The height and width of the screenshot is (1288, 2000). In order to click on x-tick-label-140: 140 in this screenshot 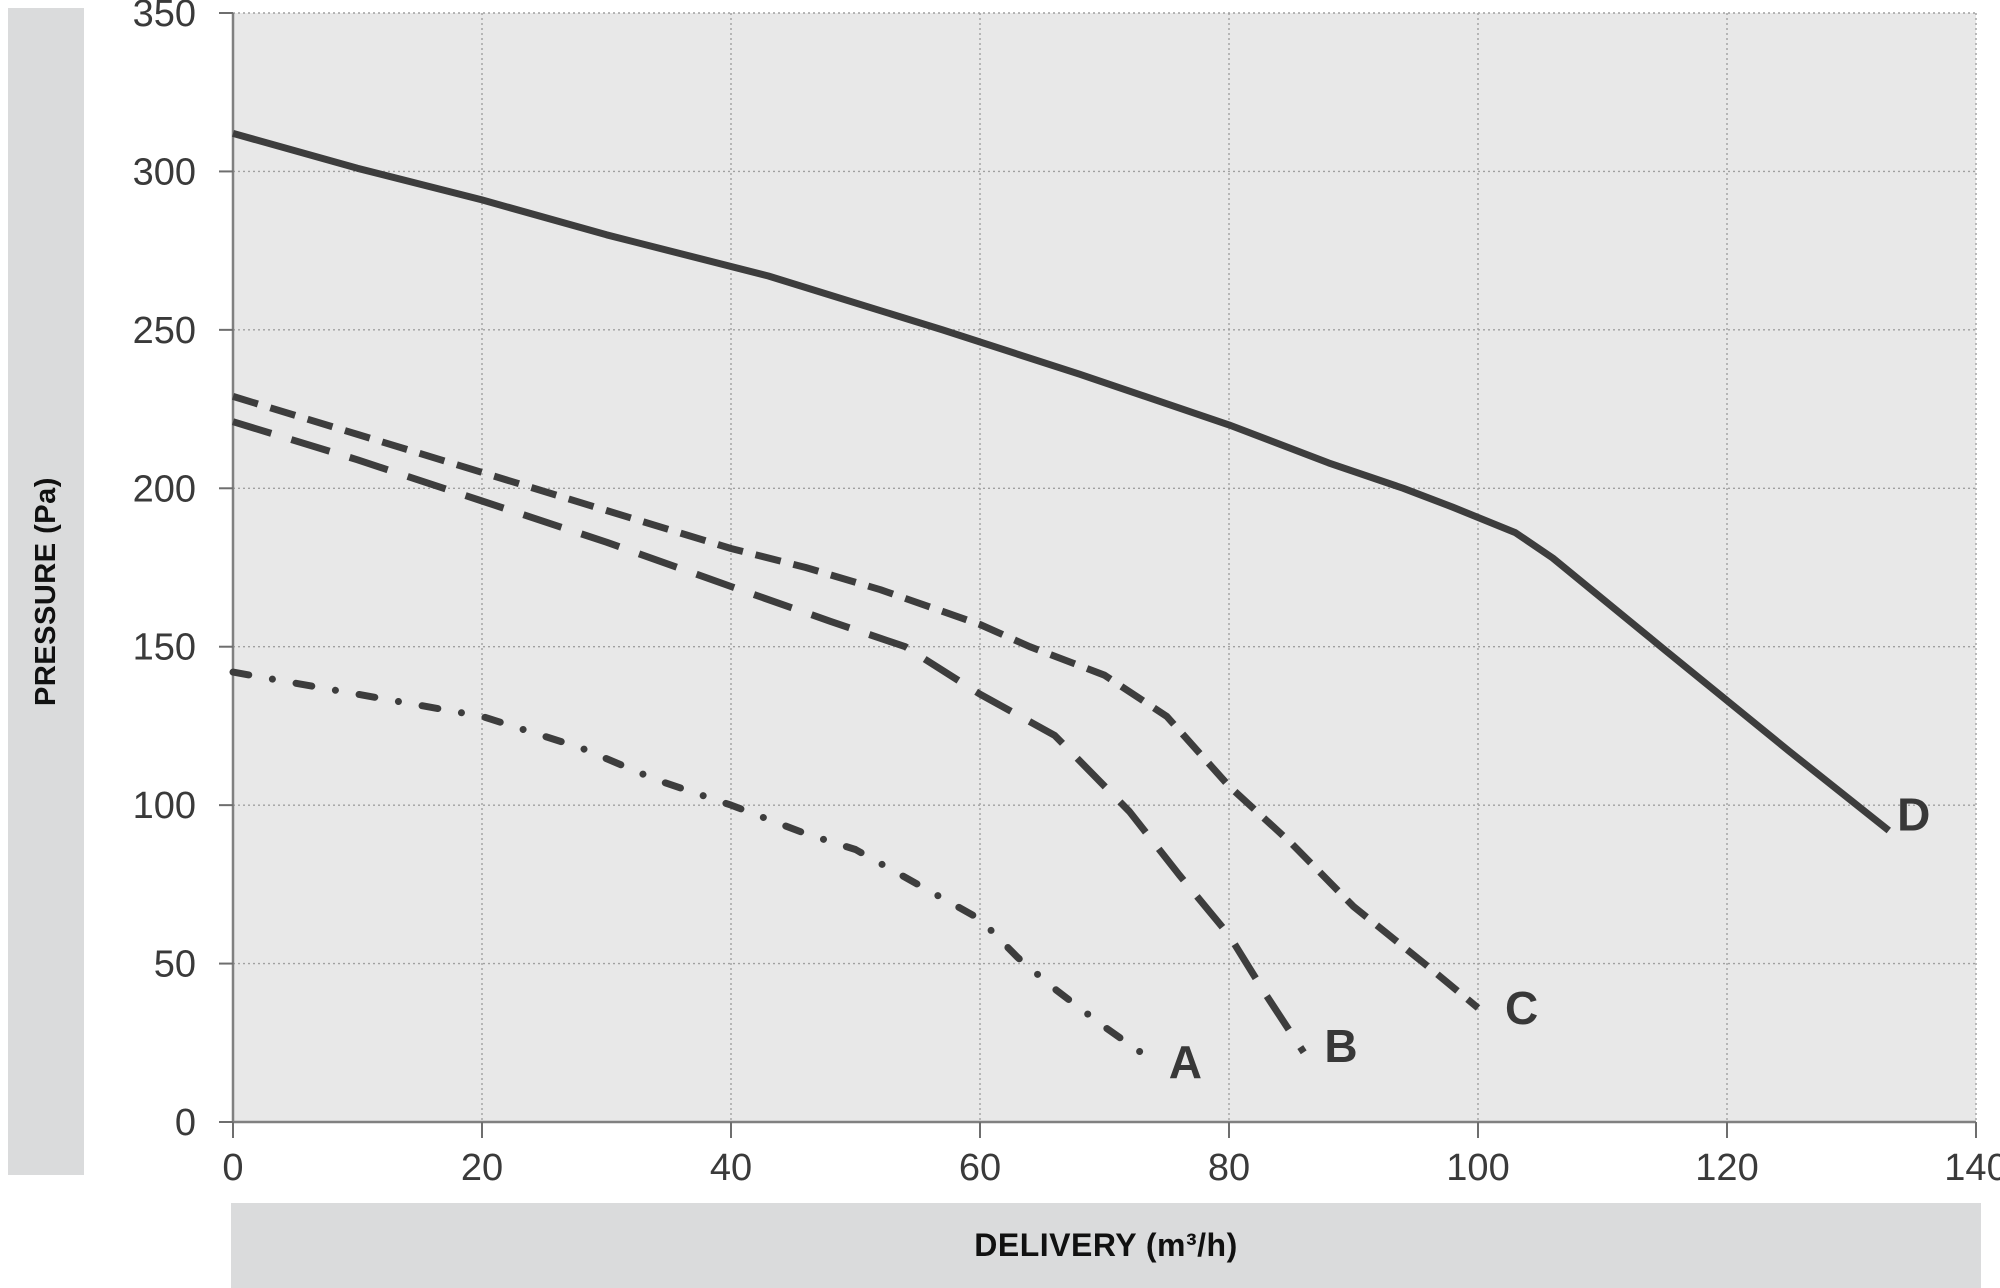, I will do `click(1972, 1168)`.